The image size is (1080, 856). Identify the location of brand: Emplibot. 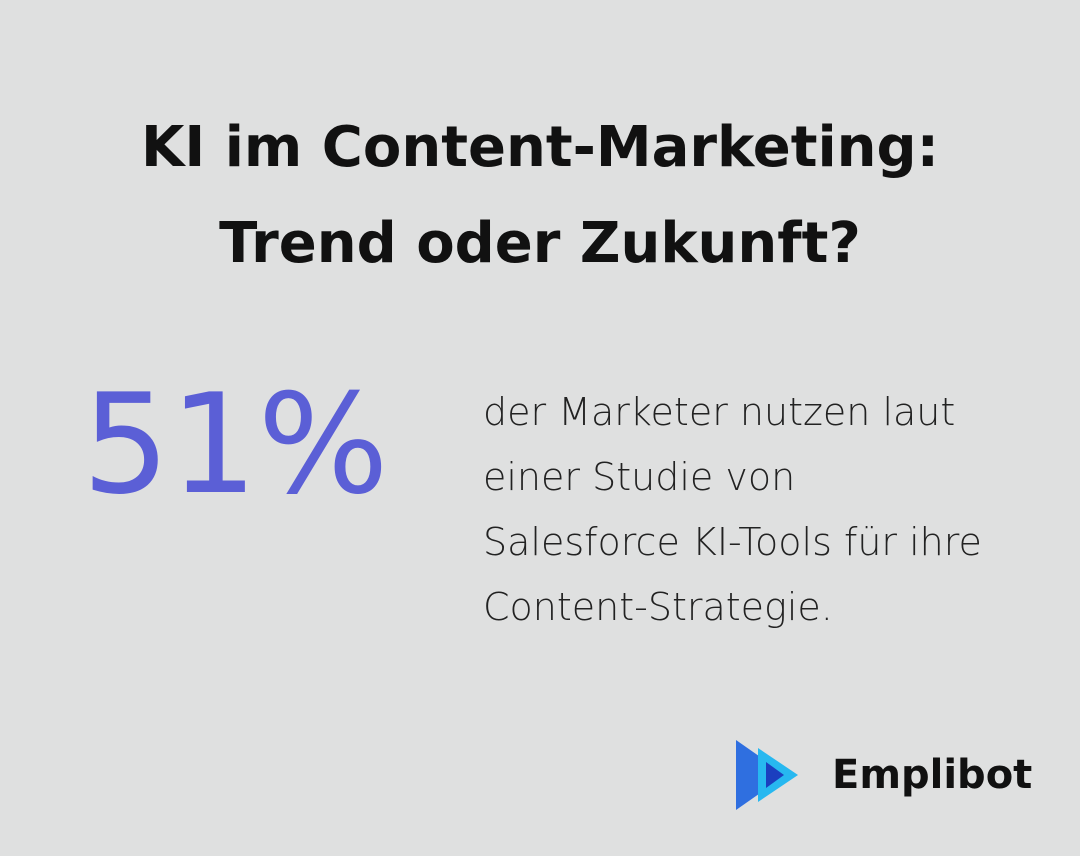
(884, 775).